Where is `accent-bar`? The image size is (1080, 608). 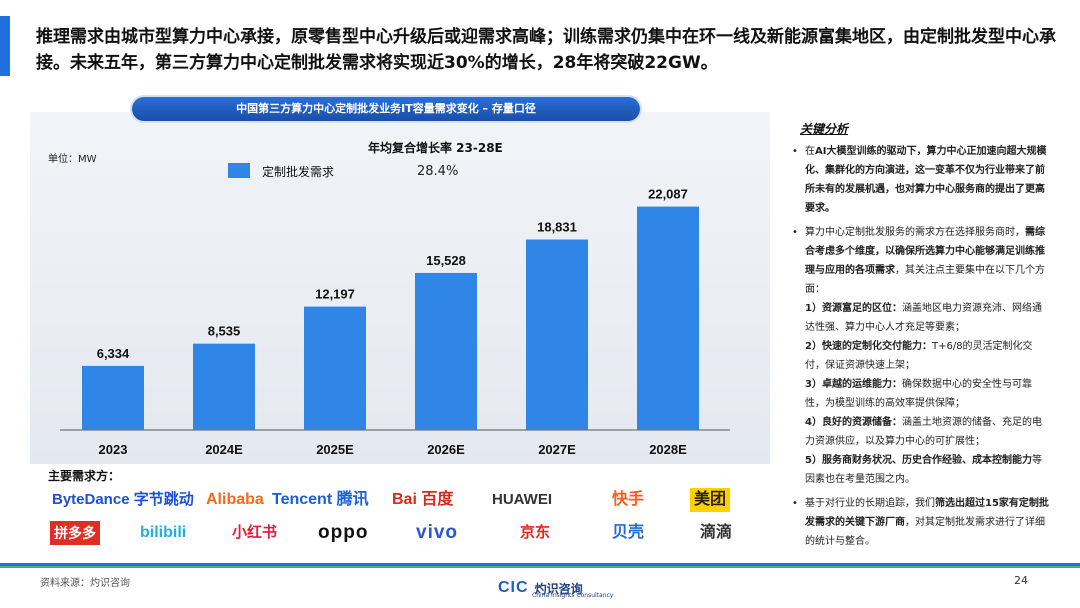
accent-bar is located at coordinates (5, 46).